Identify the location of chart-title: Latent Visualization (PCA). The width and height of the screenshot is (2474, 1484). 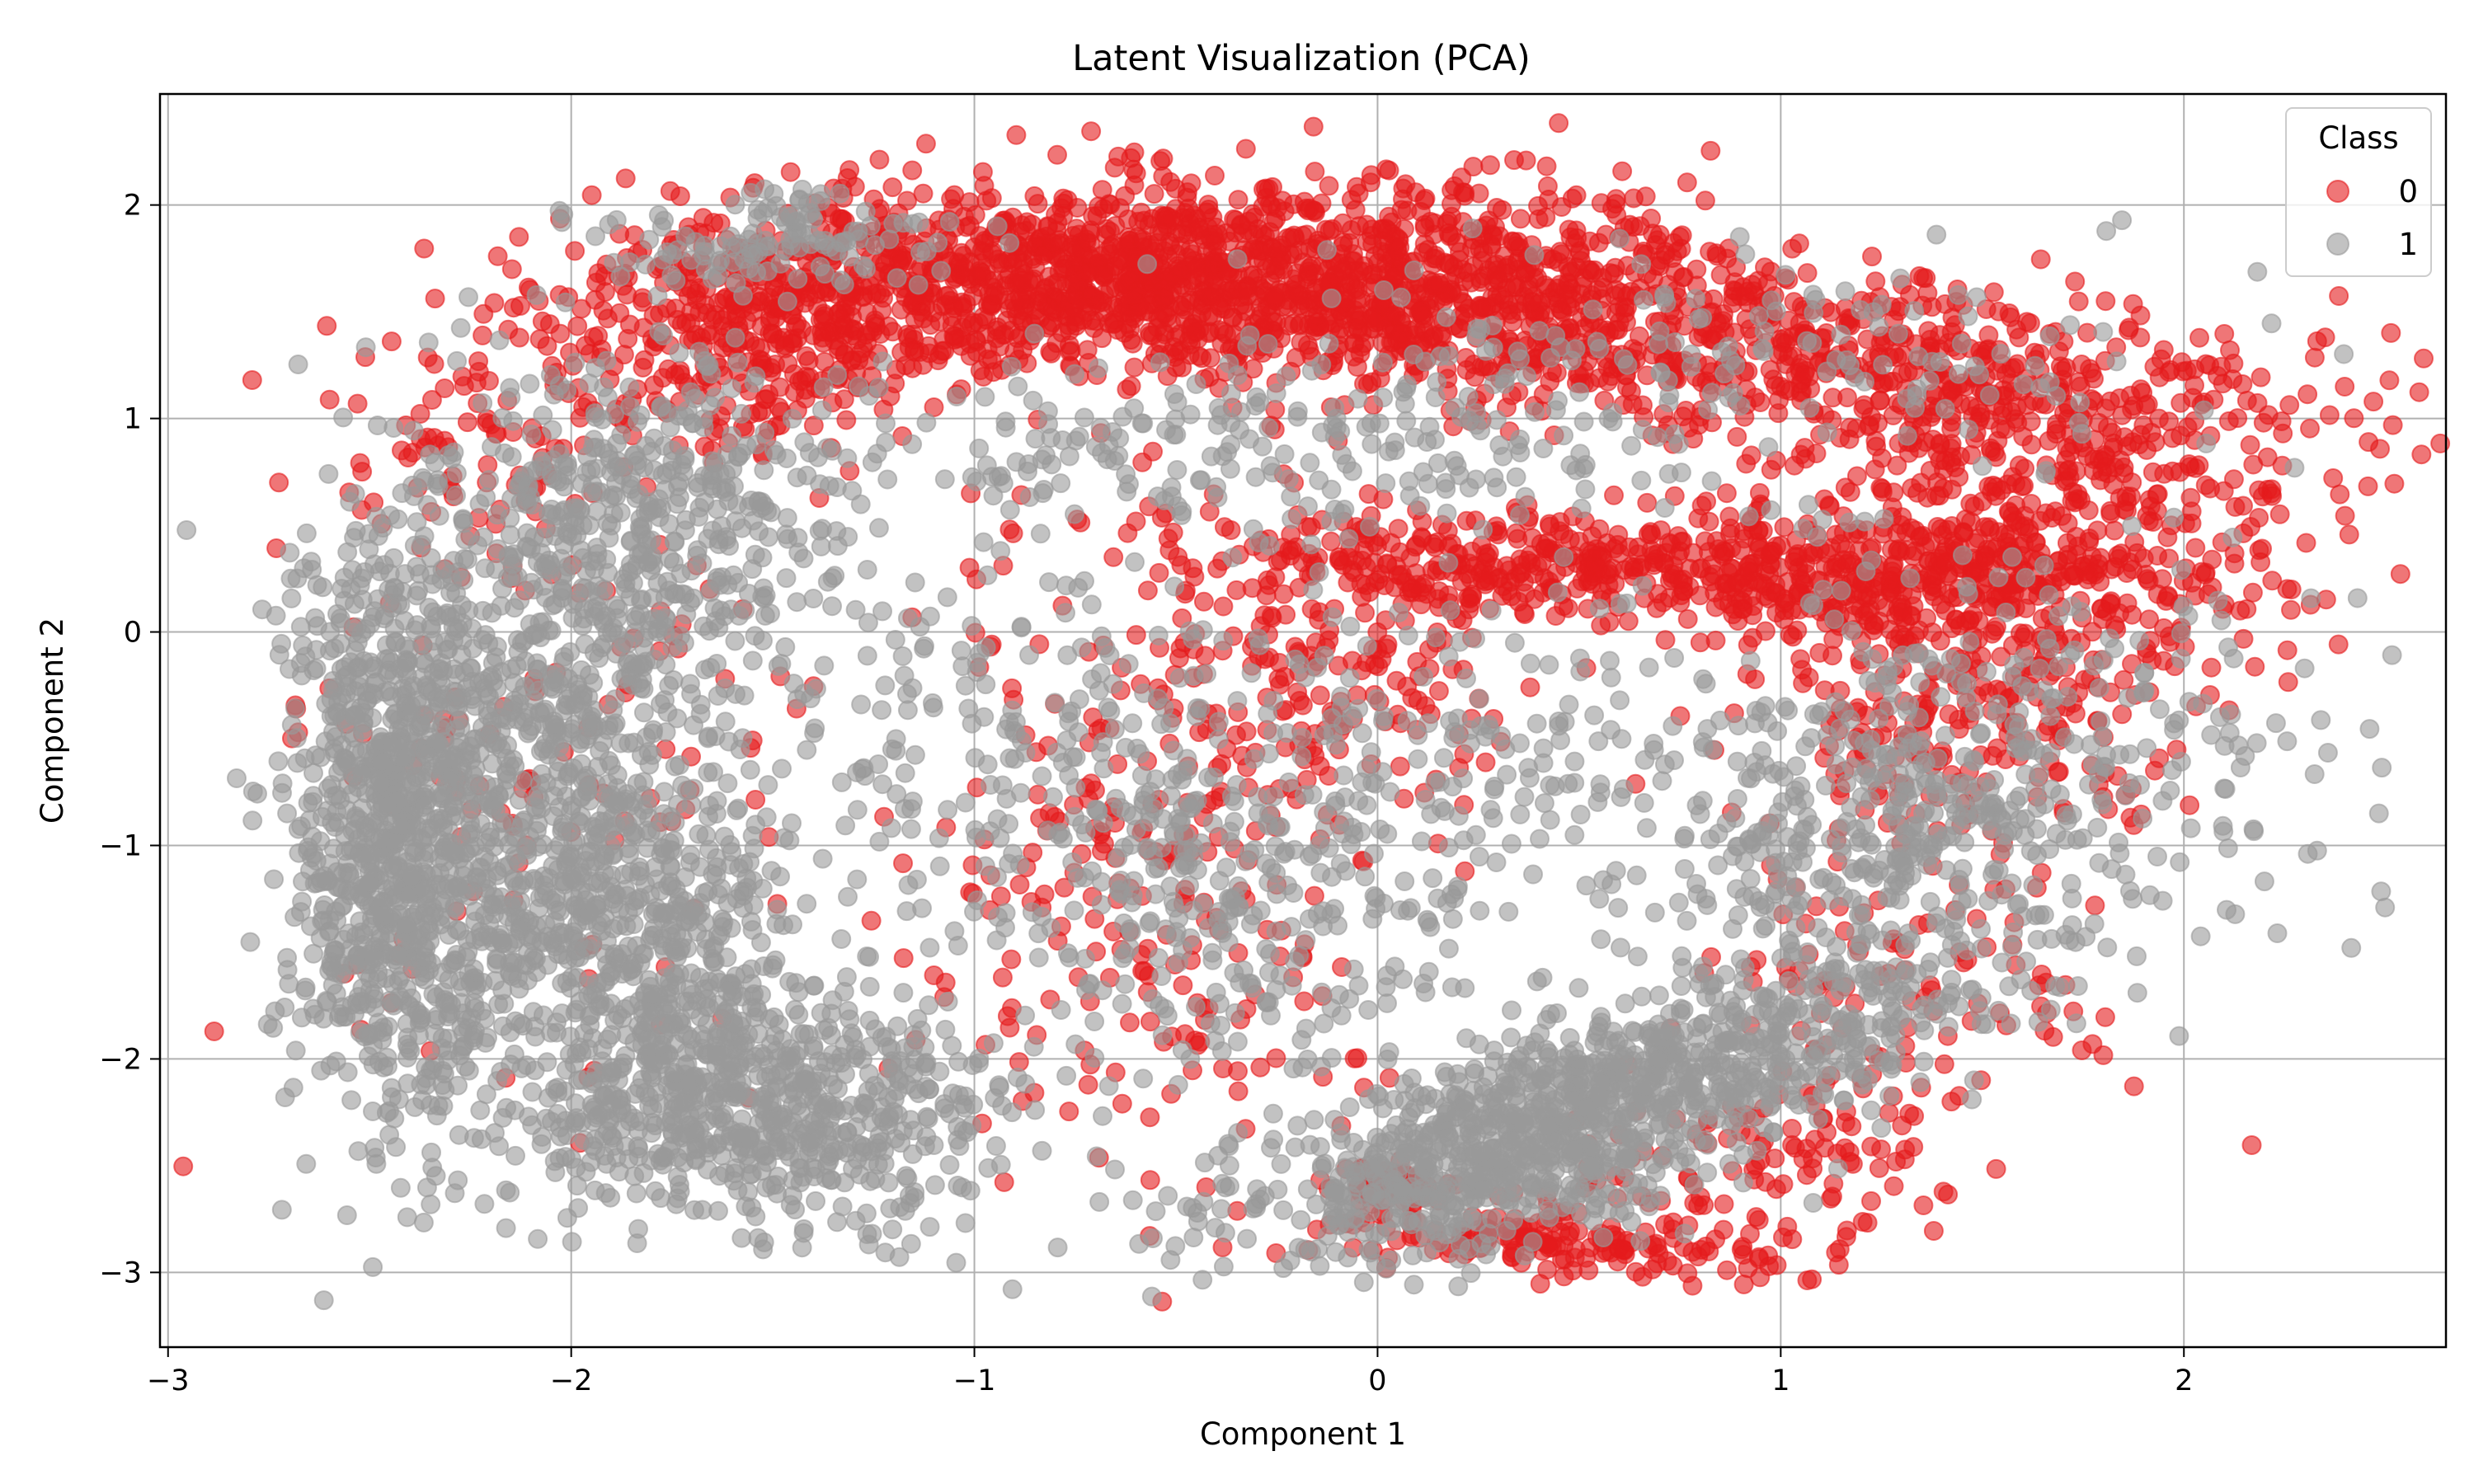
(1301, 58).